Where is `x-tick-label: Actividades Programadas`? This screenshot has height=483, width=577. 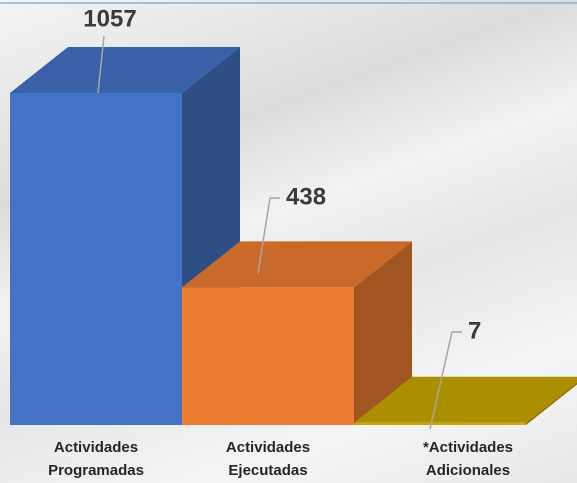
x-tick-label: Actividades Programadas is located at coordinates (96, 459).